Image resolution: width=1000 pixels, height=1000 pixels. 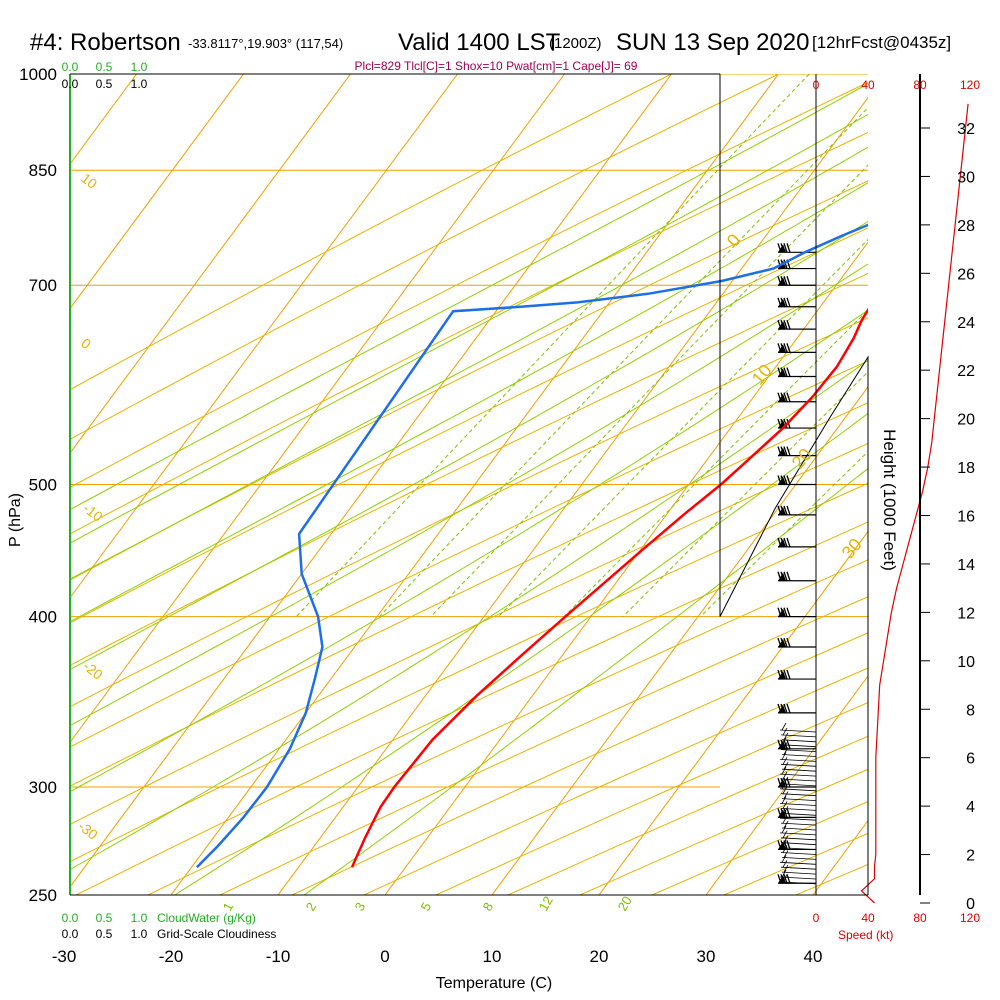 I want to click on forecast-info: [12hrFcst@0435z], so click(x=881, y=42).